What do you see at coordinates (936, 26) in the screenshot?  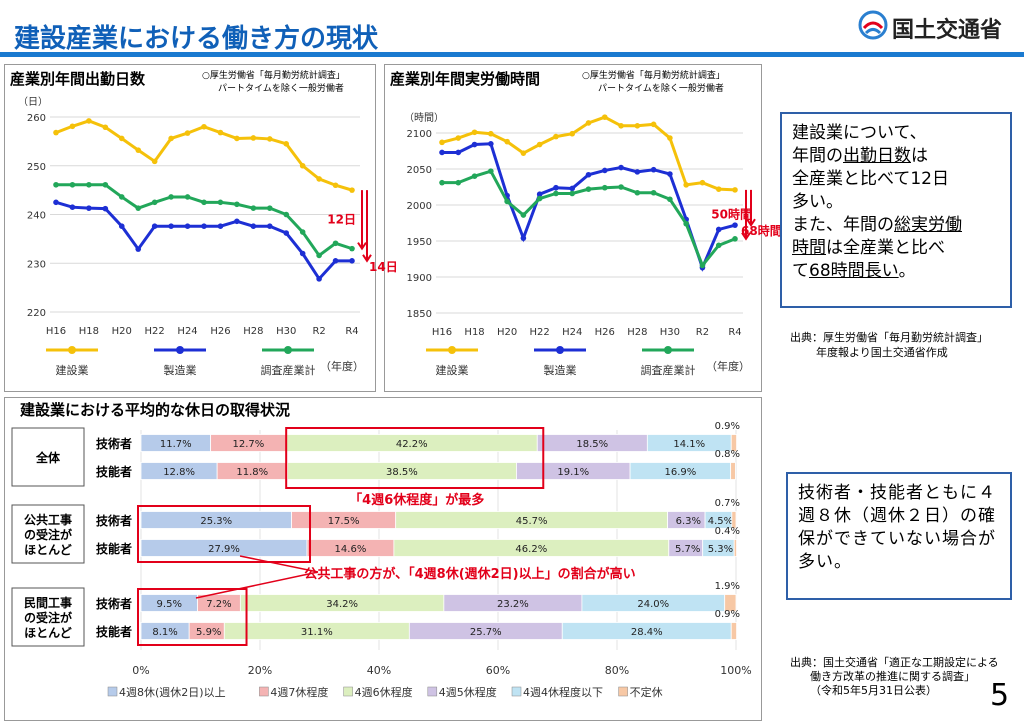 I see `mlit-logo: 国土交通省` at bounding box center [936, 26].